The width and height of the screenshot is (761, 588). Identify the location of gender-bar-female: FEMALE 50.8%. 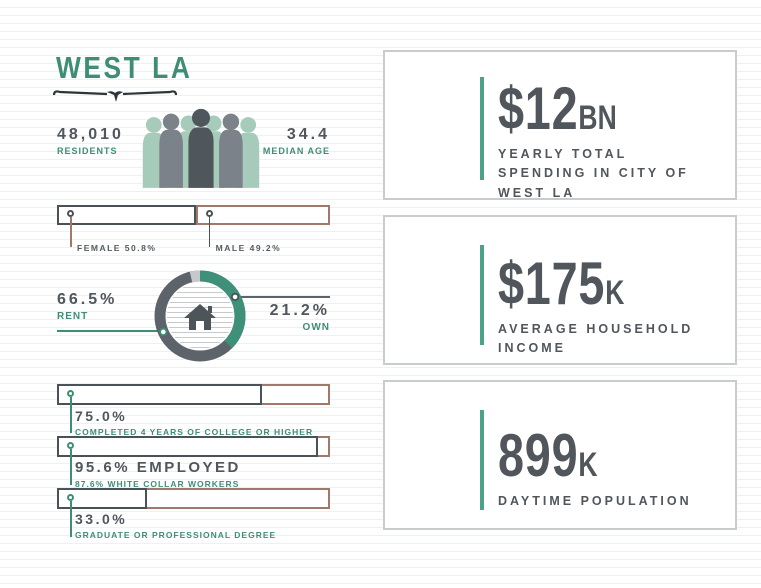
(126, 229).